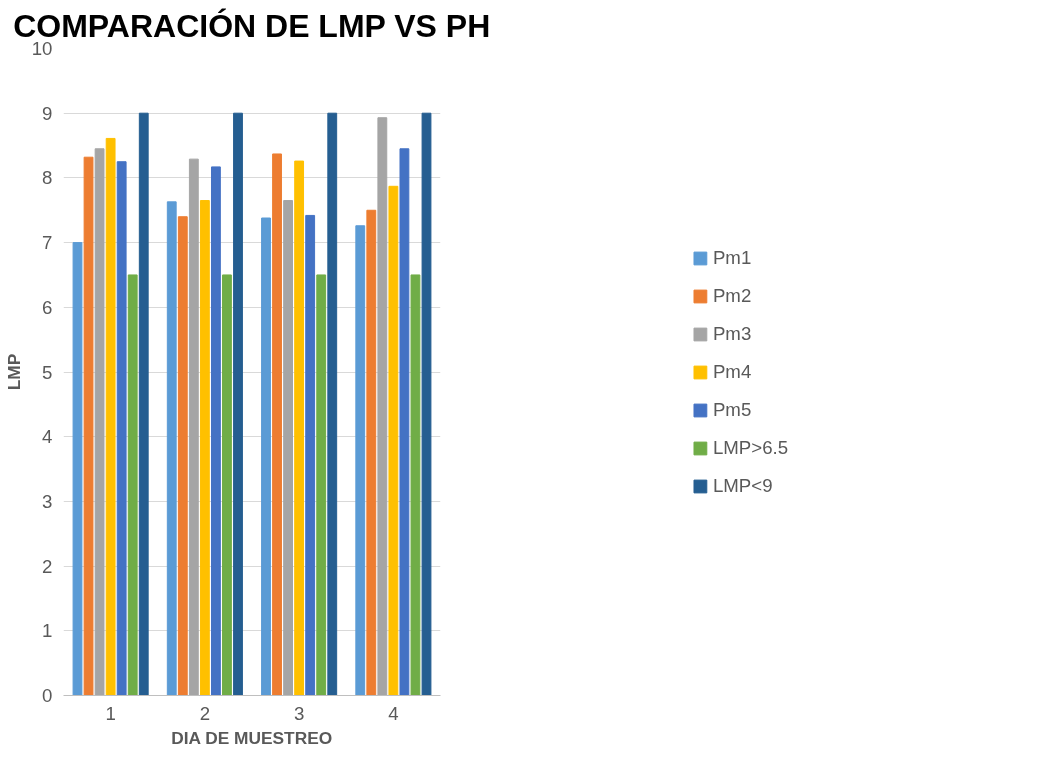  Describe the element at coordinates (750, 447) in the screenshot. I see `legend-label: LMP>6.5` at that location.